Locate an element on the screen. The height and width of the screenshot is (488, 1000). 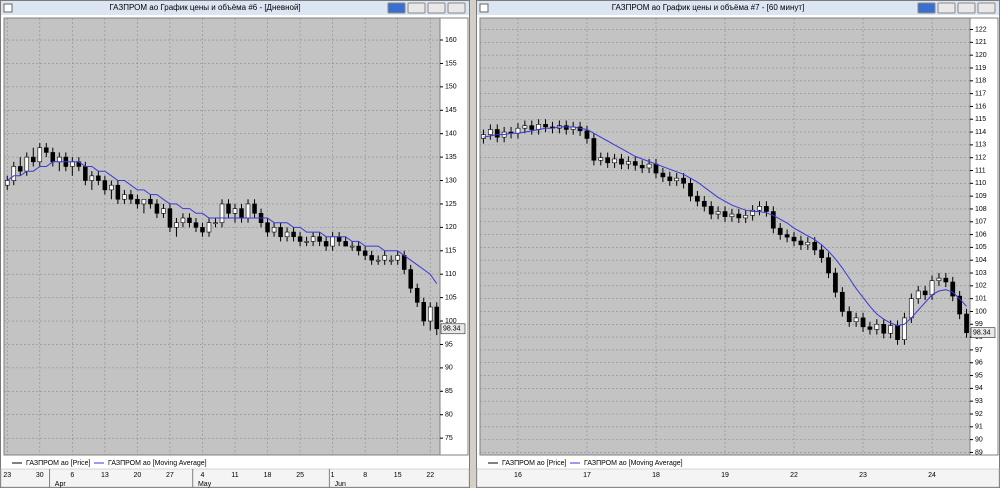
y-tick-label: 101 is located at coordinates (981, 298).